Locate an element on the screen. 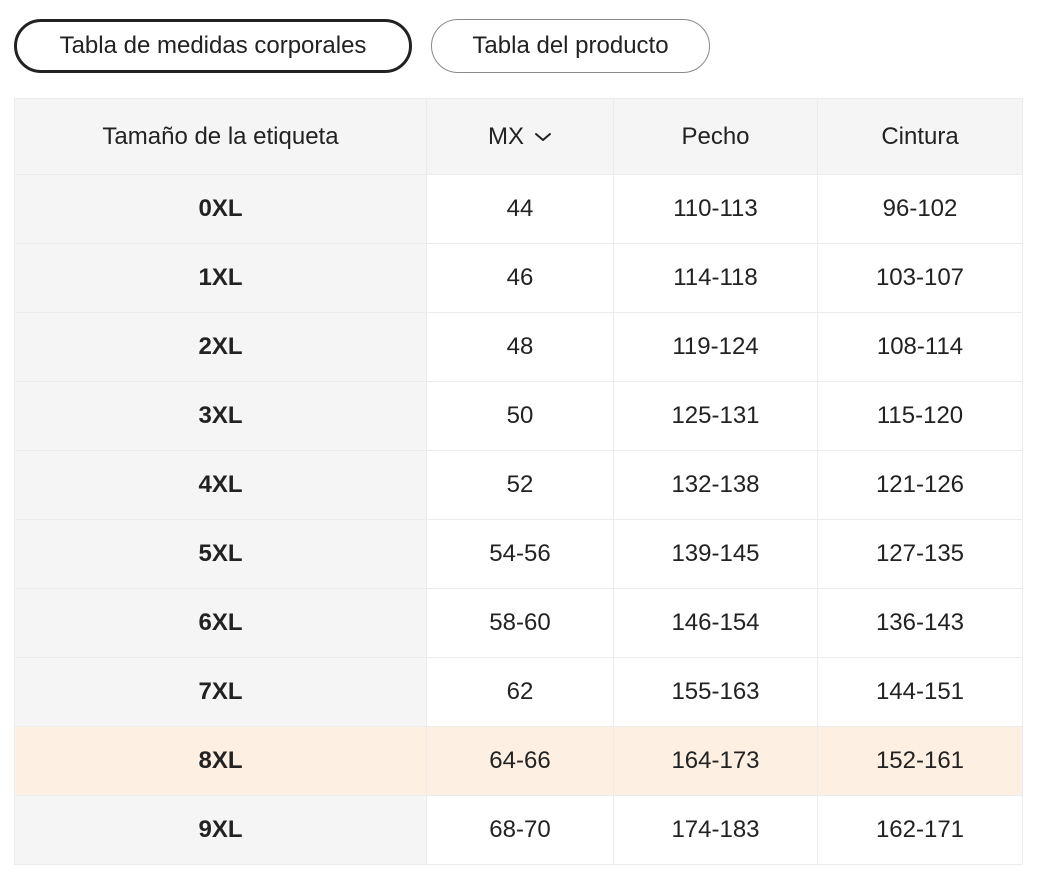 Image resolution: width=1038 pixels, height=888 pixels. table-row: 8XL 64-66 164-173 152-161 is located at coordinates (518, 761).